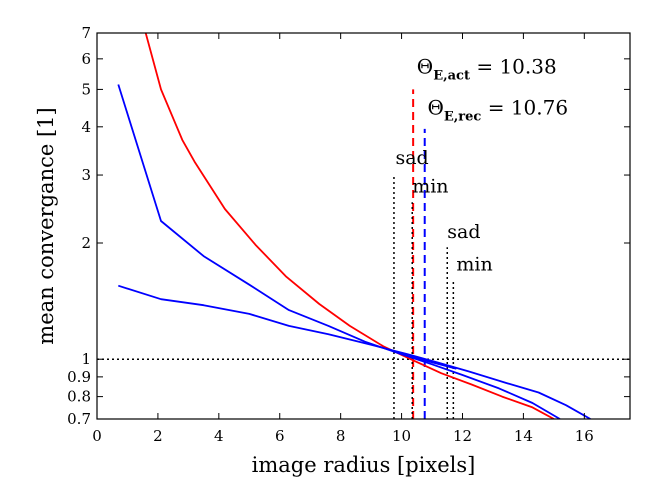 This screenshot has width=664, height=498. Describe the element at coordinates (463, 232) in the screenshot. I see `saddle-2-label: sad` at that location.